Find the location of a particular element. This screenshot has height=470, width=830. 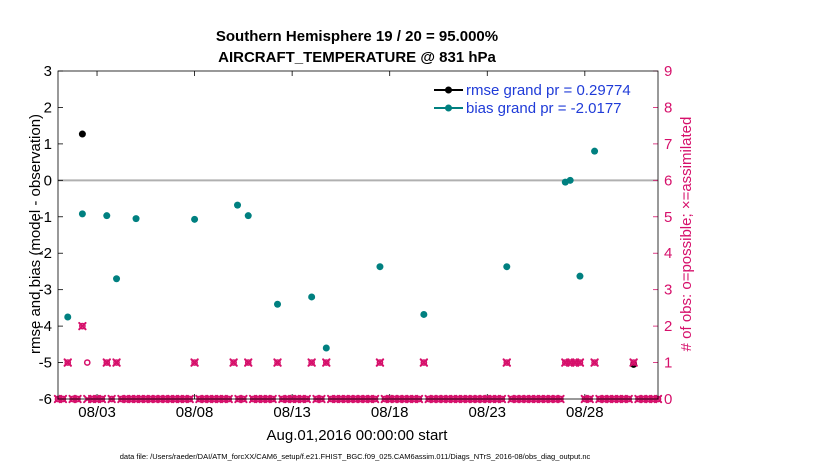

x-tick-label: 08/08 is located at coordinates (195, 412).